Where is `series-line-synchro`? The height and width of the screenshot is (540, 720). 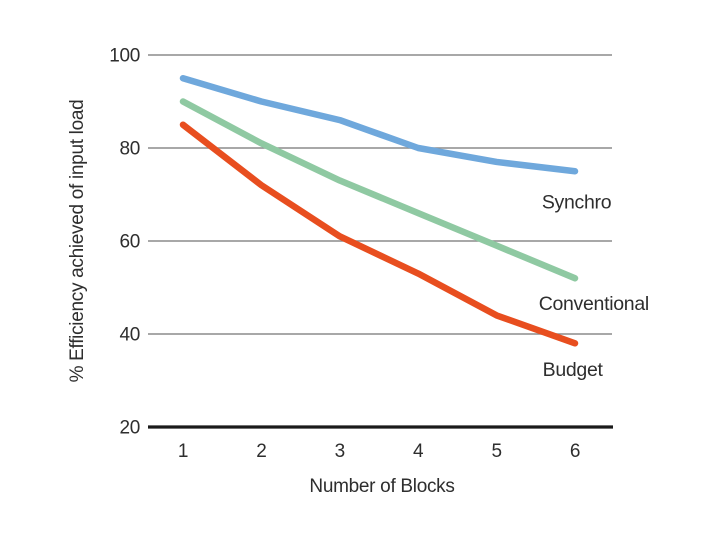
series-line-synchro is located at coordinates (379, 125).